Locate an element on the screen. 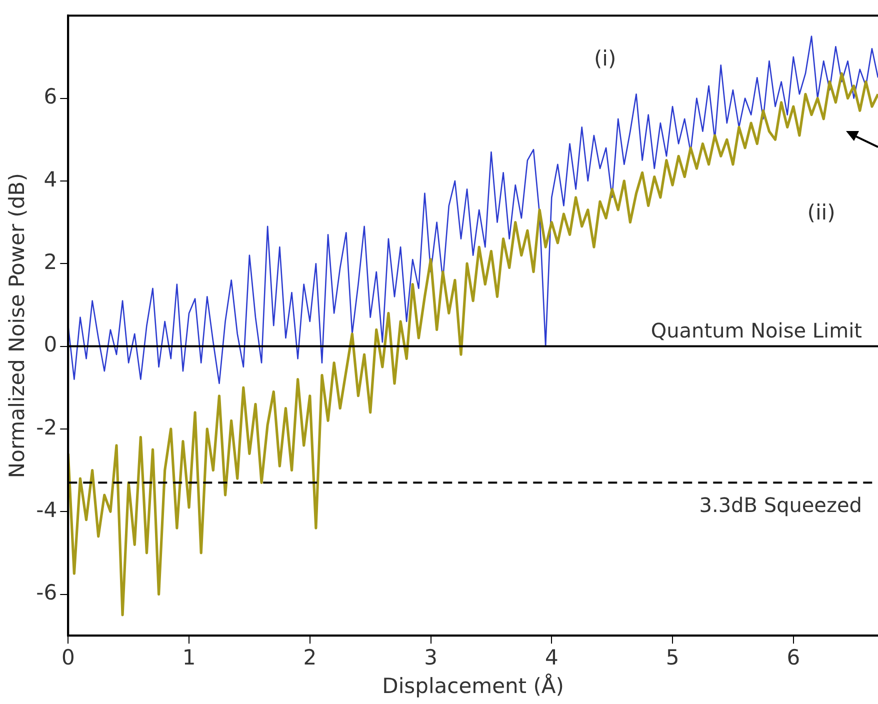 The height and width of the screenshot is (704, 878). y-tick-label: -6 is located at coordinates (47, 592).